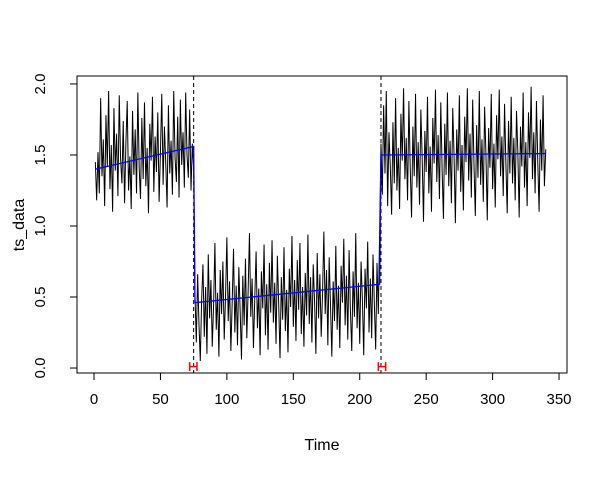 The image size is (608, 480). Describe the element at coordinates (40, 368) in the screenshot. I see `y-axis-tick-label: 0.0` at that location.